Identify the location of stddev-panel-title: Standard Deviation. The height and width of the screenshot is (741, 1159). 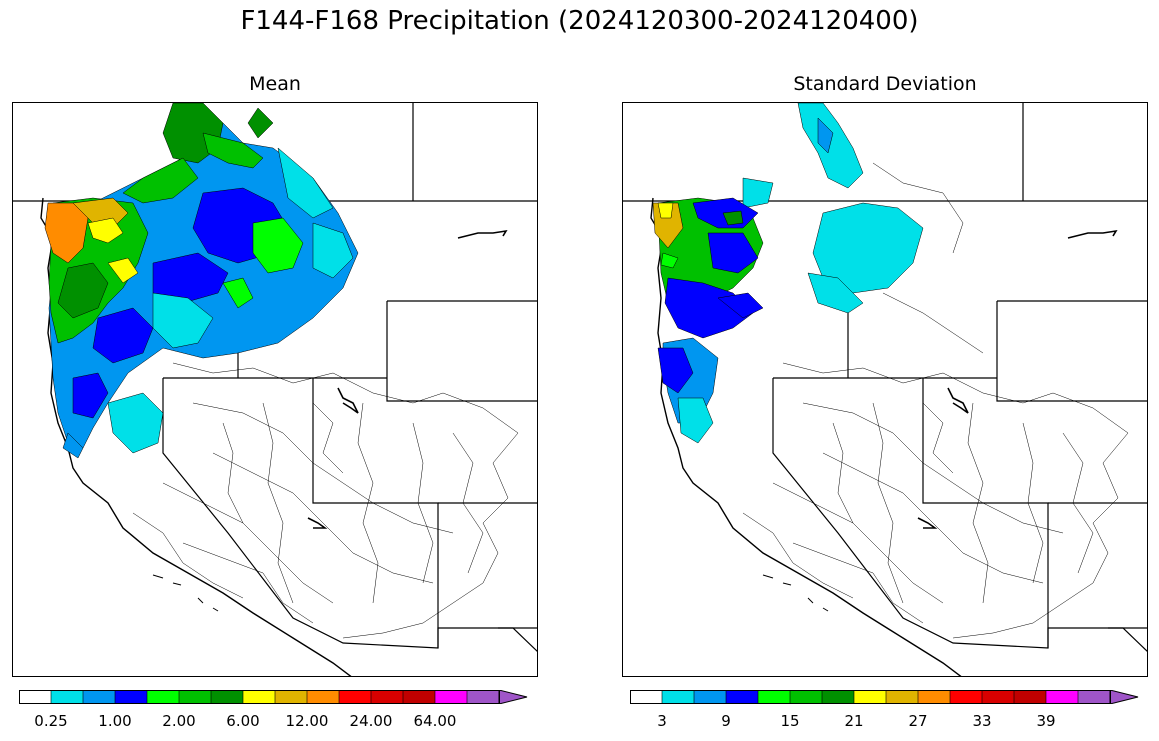
(885, 84).